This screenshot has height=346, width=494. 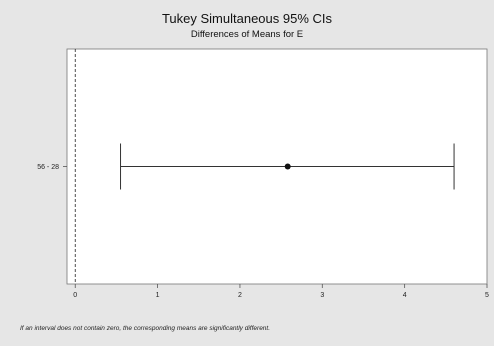 I want to click on chart-subtitle: Differences of Means for E, so click(x=247, y=34).